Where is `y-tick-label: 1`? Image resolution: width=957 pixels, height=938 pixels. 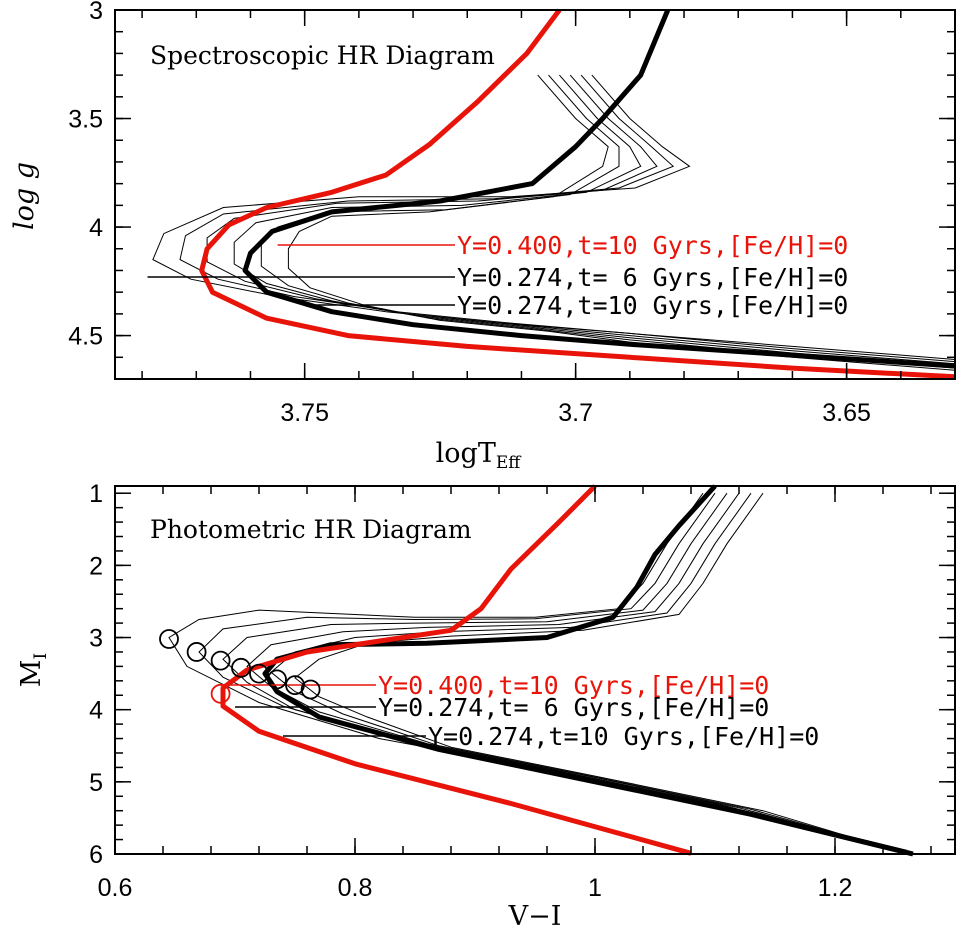
y-tick-label: 1 is located at coordinates (96, 494).